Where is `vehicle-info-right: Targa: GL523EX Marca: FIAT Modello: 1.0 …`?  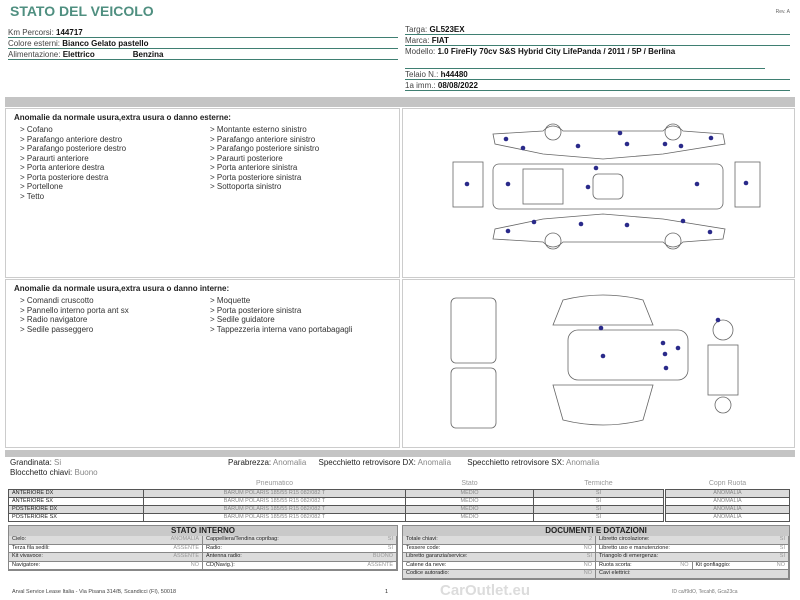
vehicle-info-right: Targa: GL523EX Marca: FIAT Modello: 1.0 … is located at coordinates (597, 57).